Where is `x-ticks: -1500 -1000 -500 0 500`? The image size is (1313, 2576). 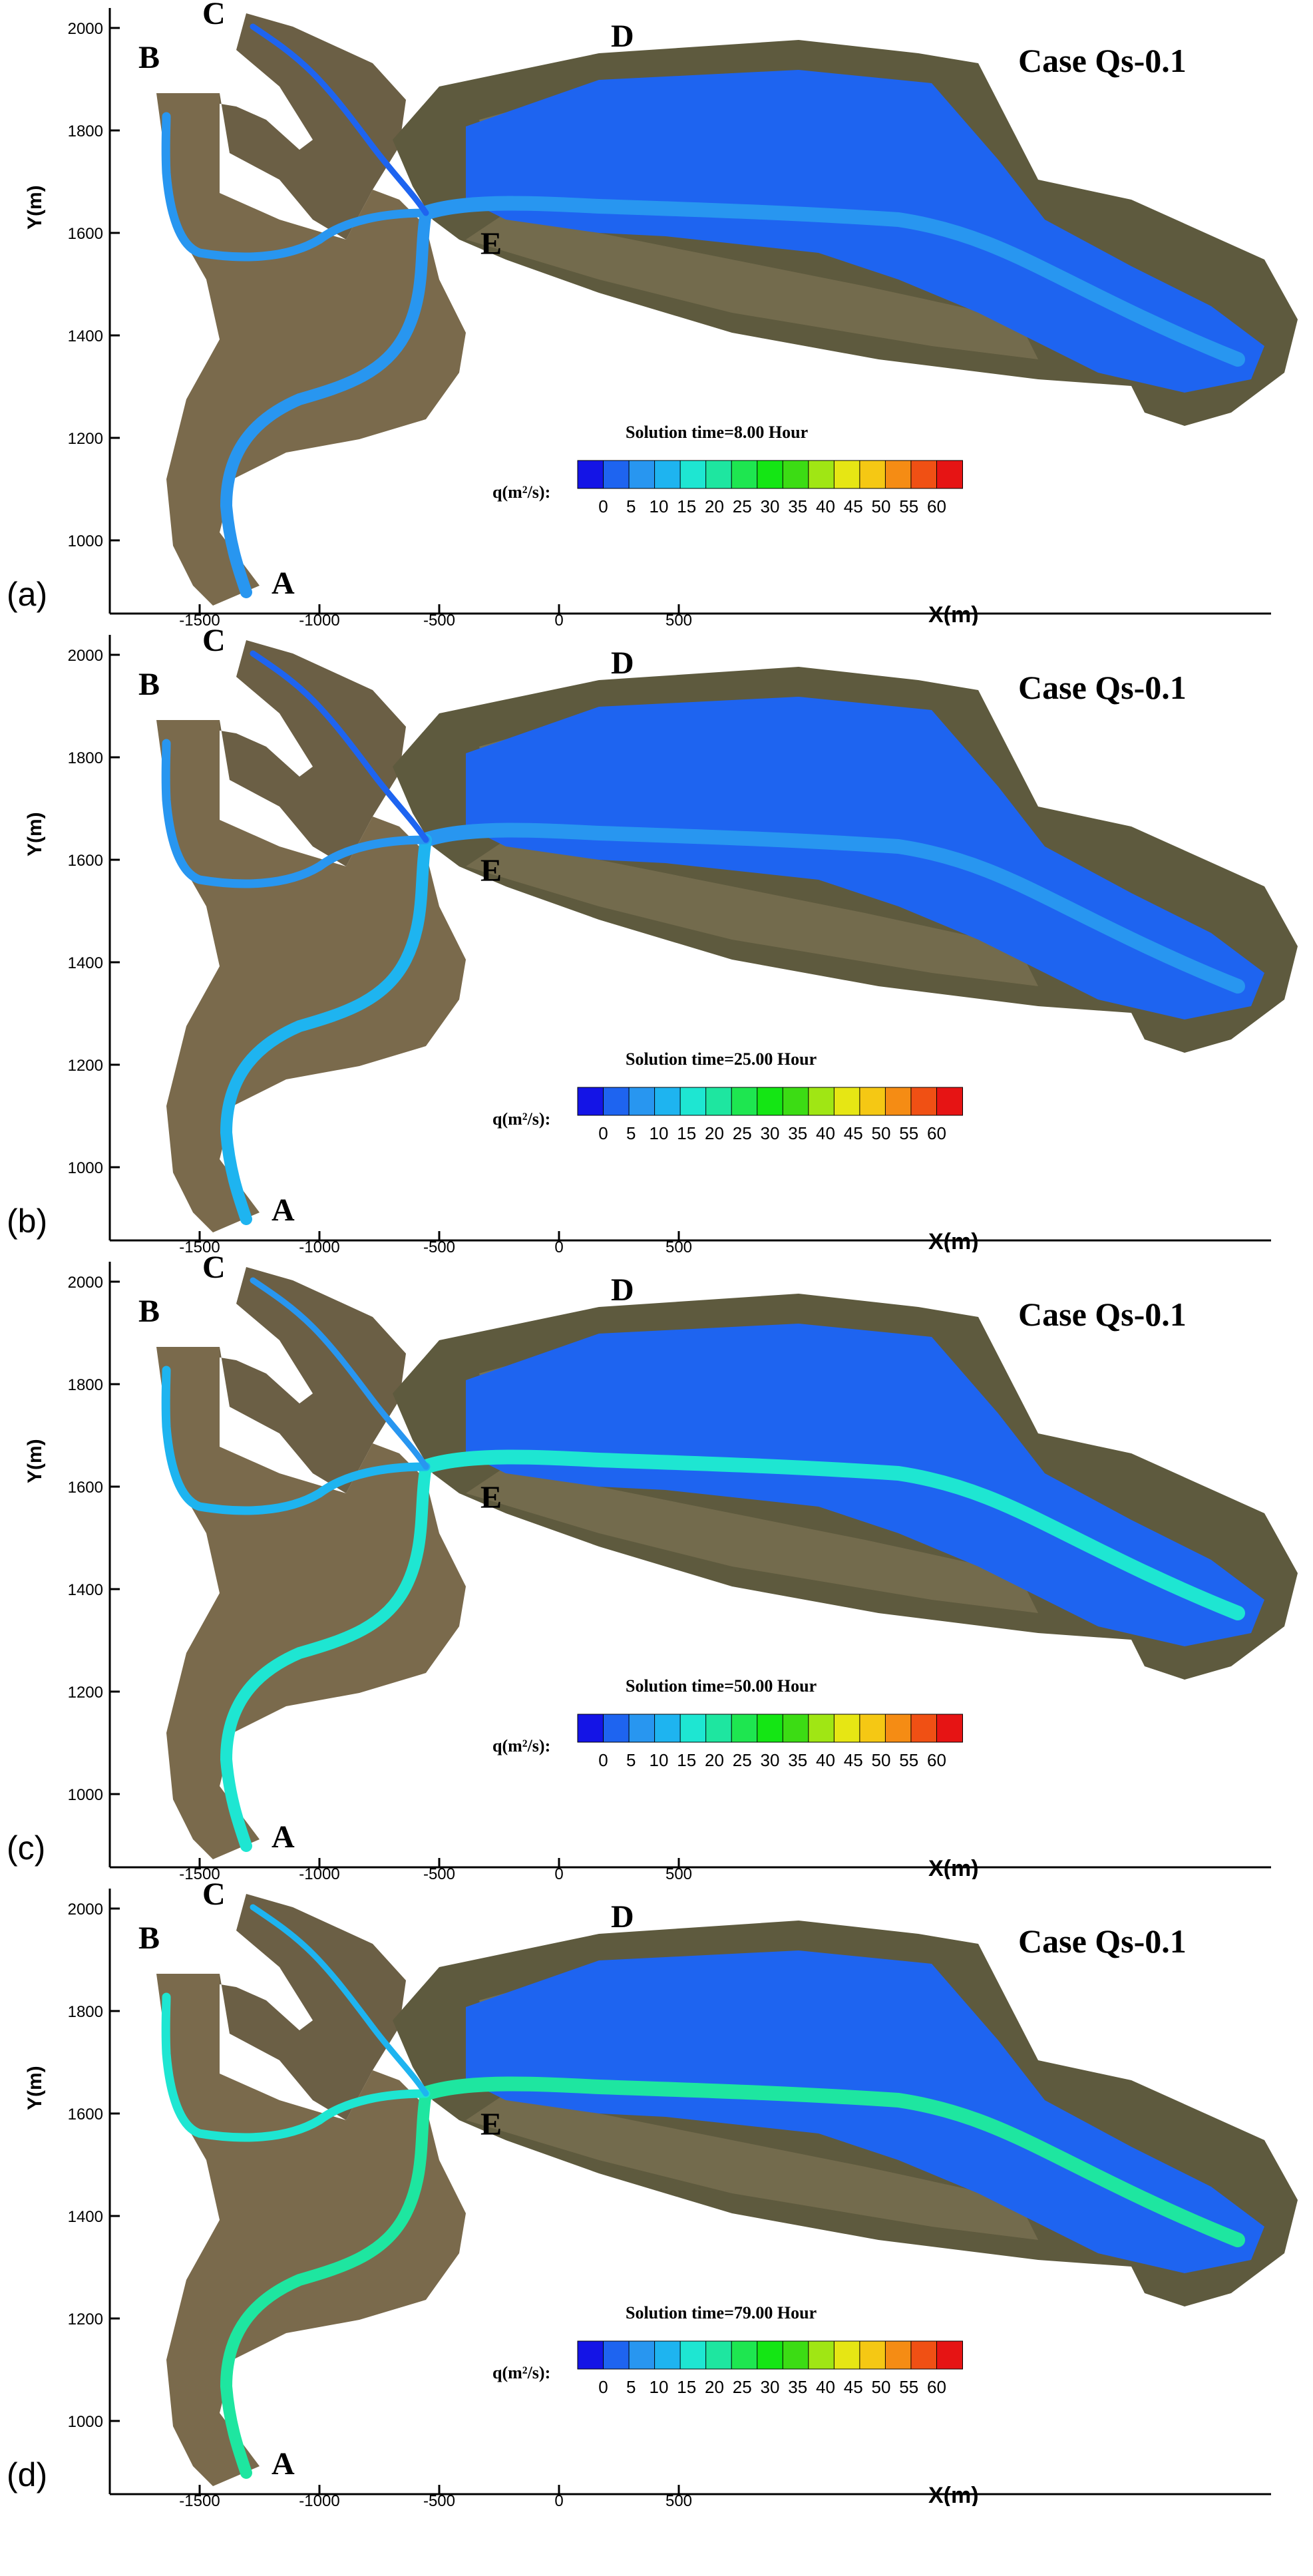
x-ticks: -1500 -1000 -500 0 500 is located at coordinates (435, 615).